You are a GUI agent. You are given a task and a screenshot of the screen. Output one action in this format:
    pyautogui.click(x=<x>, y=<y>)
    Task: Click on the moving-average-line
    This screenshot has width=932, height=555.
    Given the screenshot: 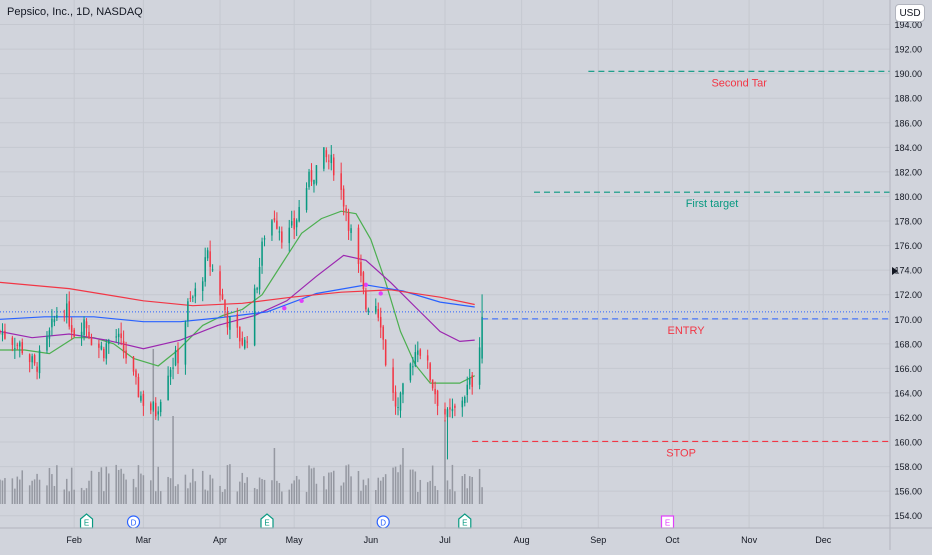 What is the action you would take?
    pyautogui.click(x=237, y=302)
    